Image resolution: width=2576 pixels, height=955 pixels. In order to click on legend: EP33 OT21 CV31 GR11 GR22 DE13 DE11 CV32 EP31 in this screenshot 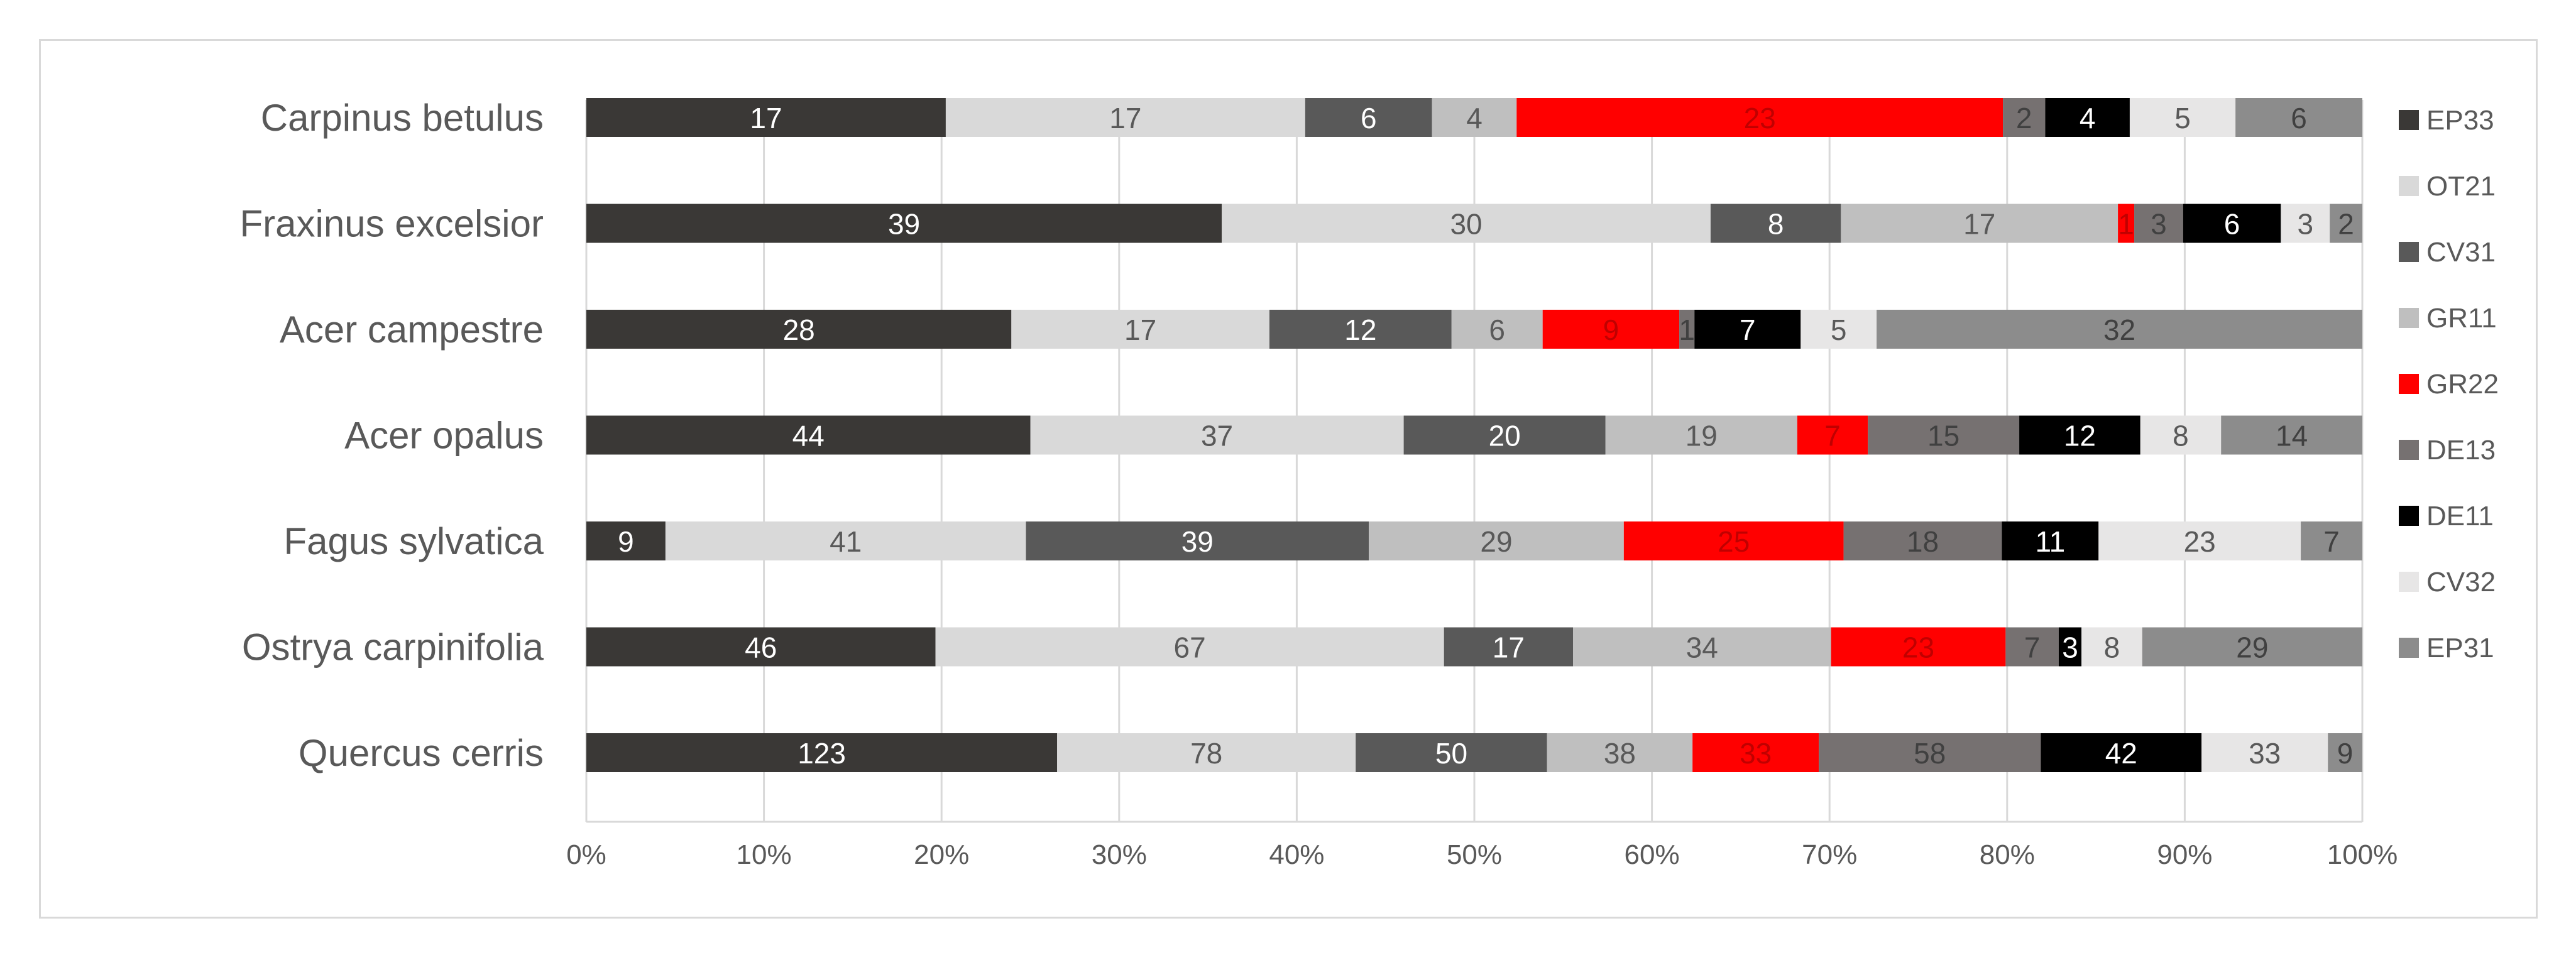, I will do `click(2449, 384)`.